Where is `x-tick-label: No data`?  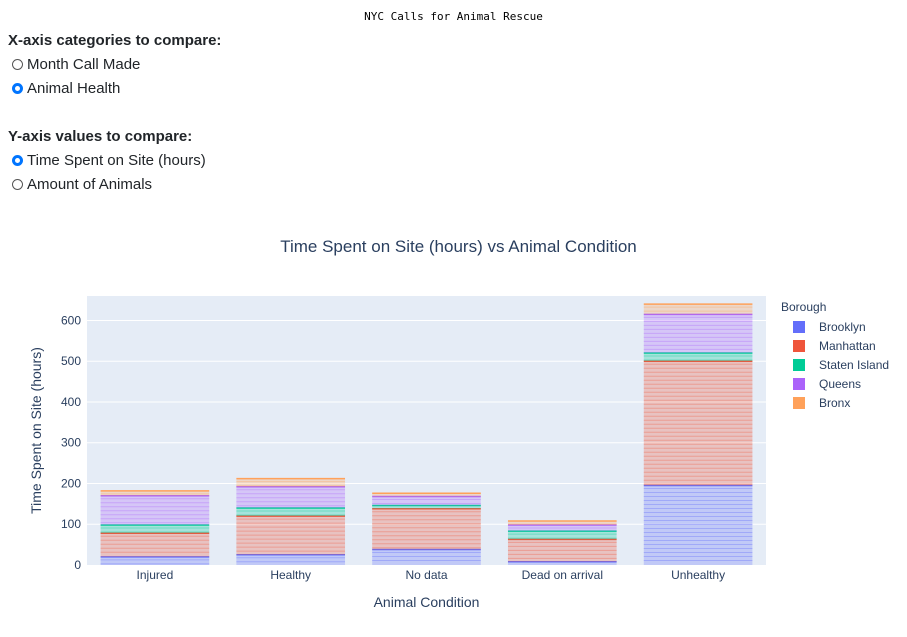 x-tick-label: No data is located at coordinates (426, 575).